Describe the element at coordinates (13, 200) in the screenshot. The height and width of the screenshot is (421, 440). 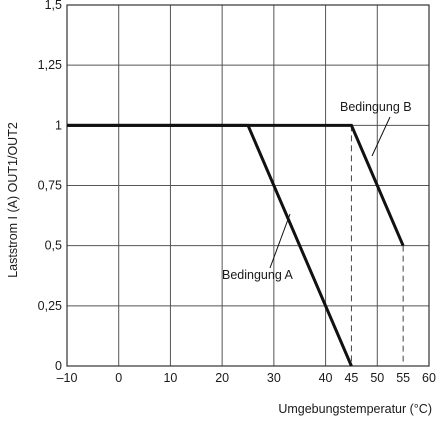
I see `y-axis-label: Laststrom I (A) OUT1/OUT2` at that location.